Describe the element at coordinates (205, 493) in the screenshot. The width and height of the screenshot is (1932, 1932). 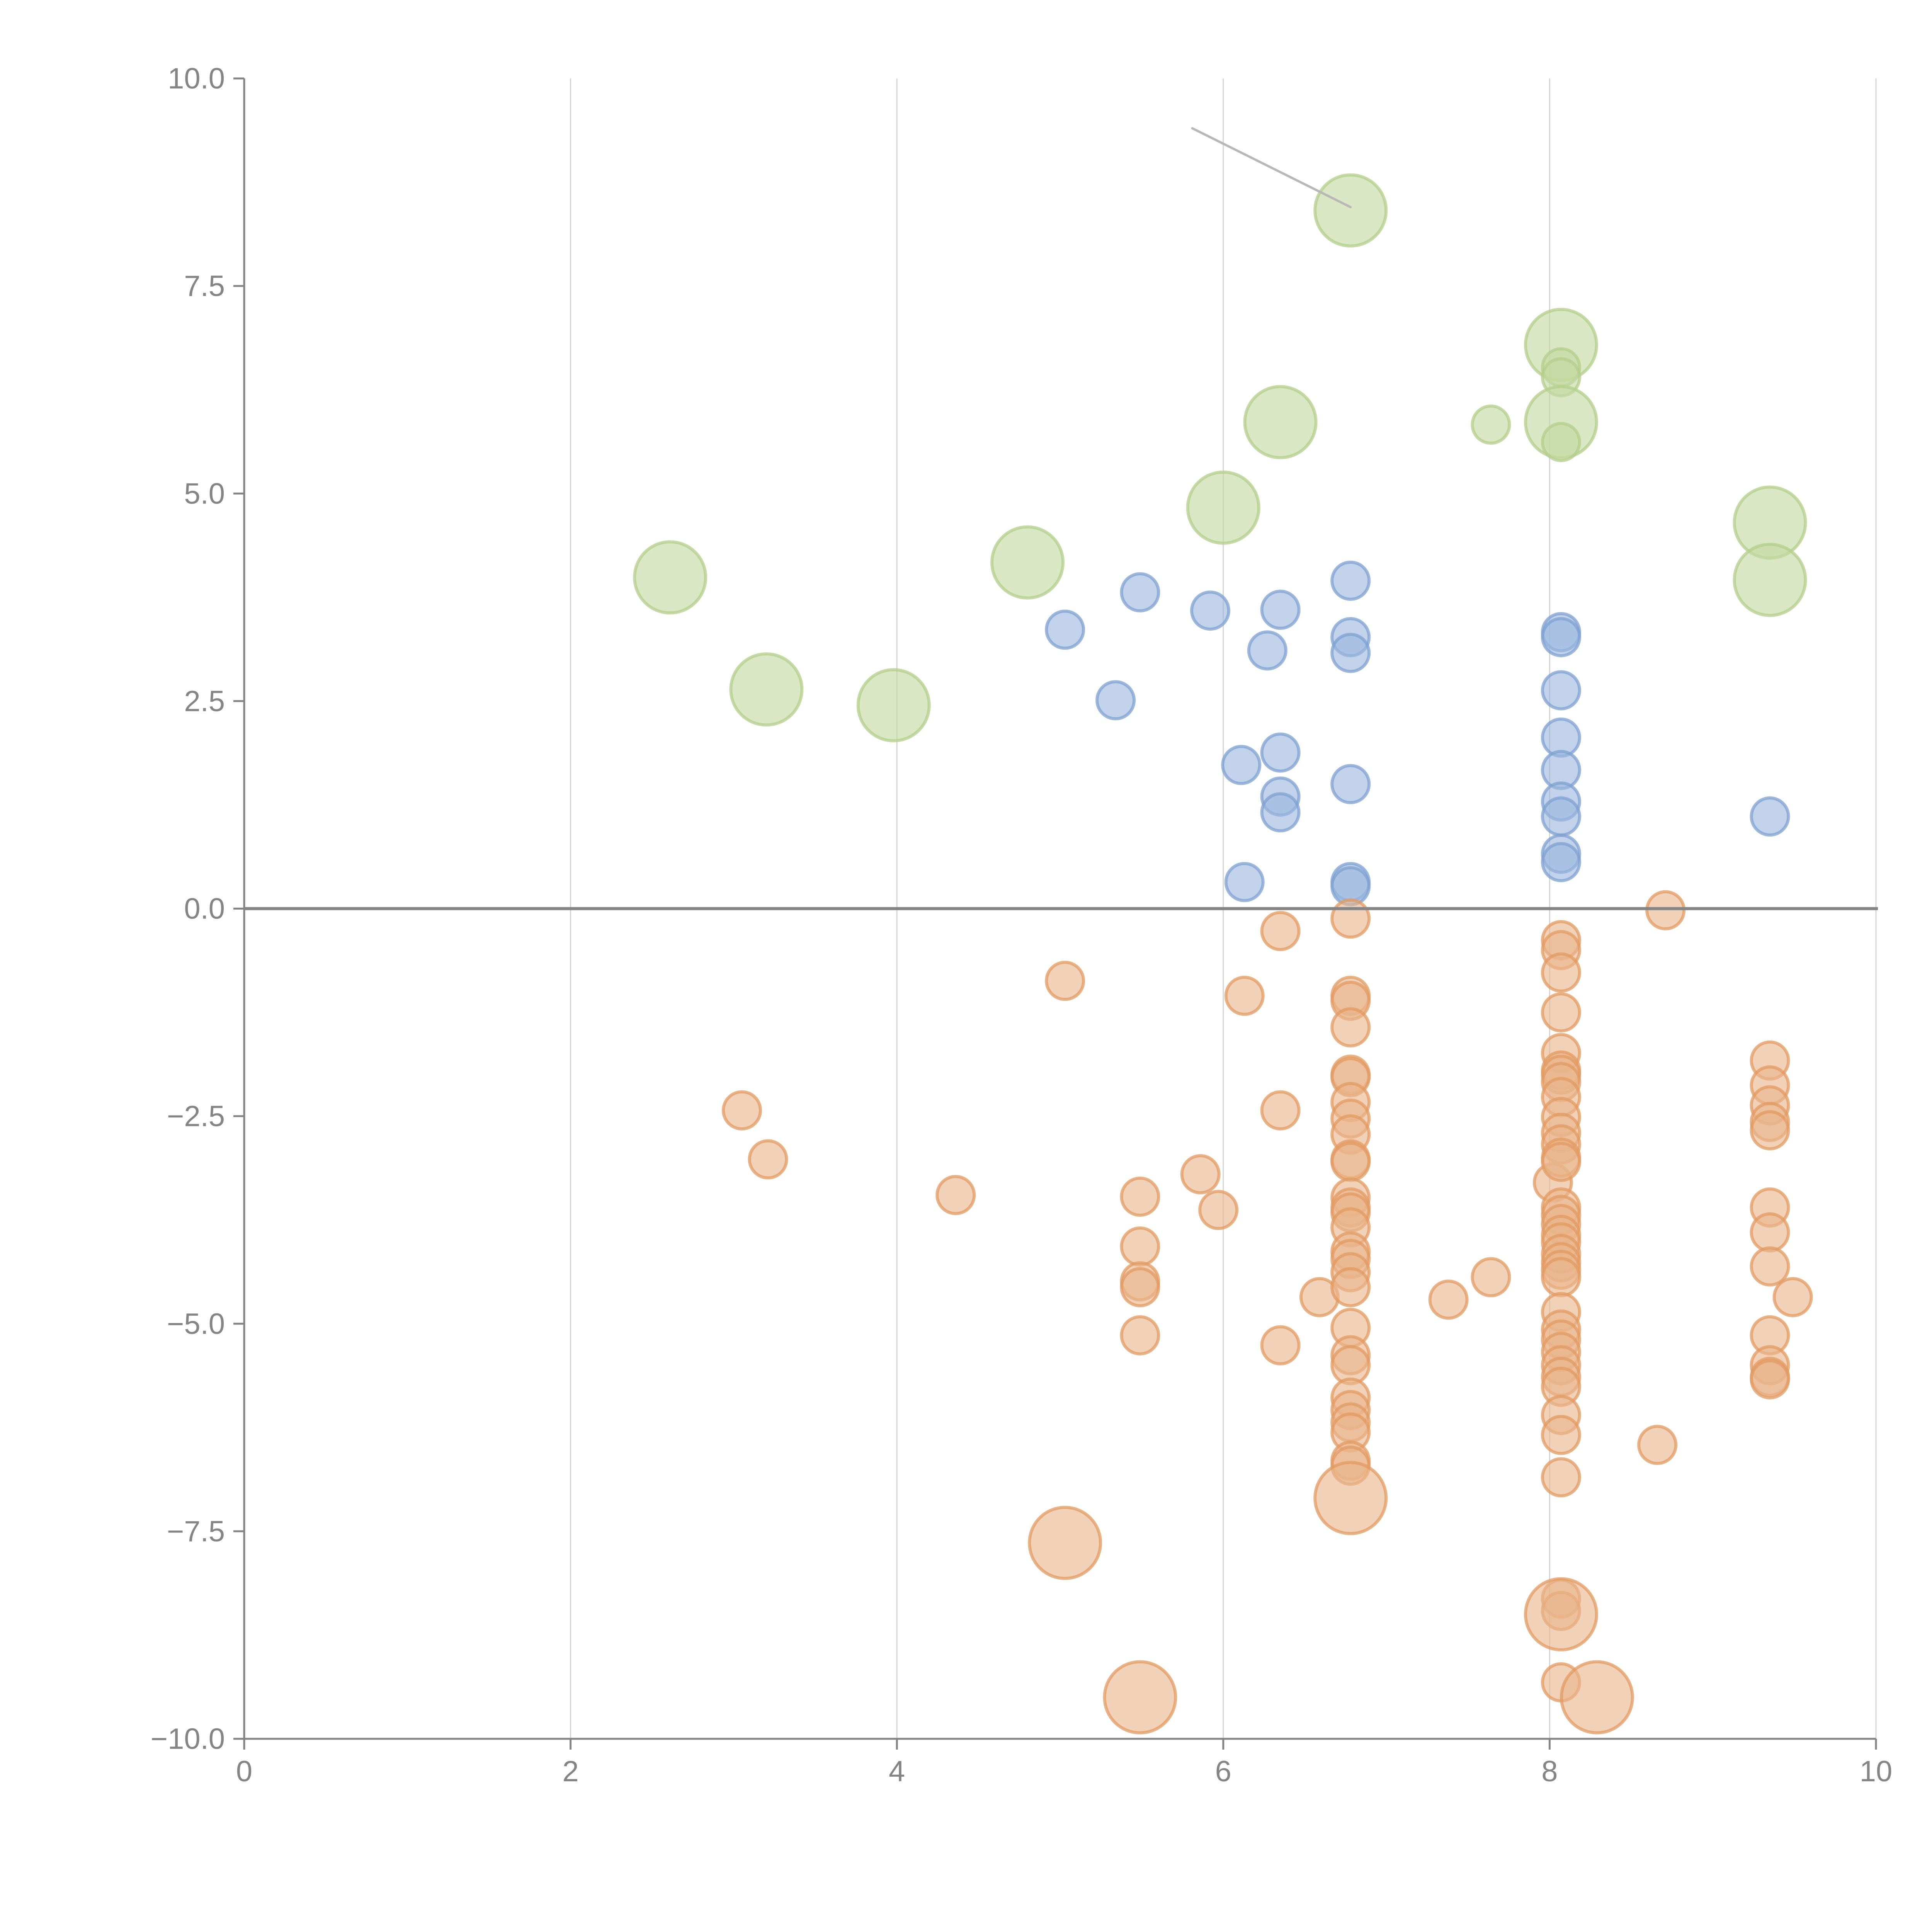
I see `y-tick-label: 5.0` at that location.